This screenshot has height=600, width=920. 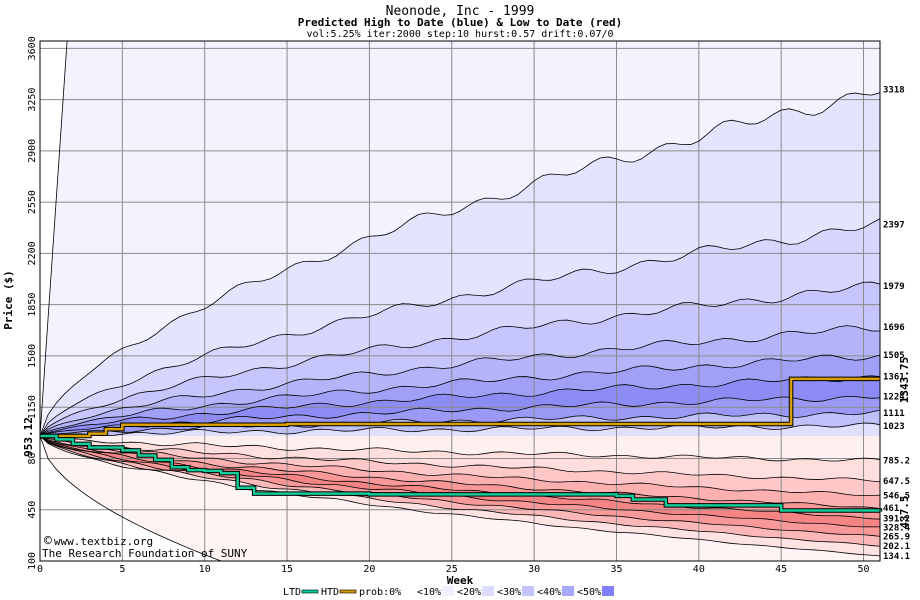 What do you see at coordinates (28, 437) in the screenshot?
I see `start-price-label: 953.12` at bounding box center [28, 437].